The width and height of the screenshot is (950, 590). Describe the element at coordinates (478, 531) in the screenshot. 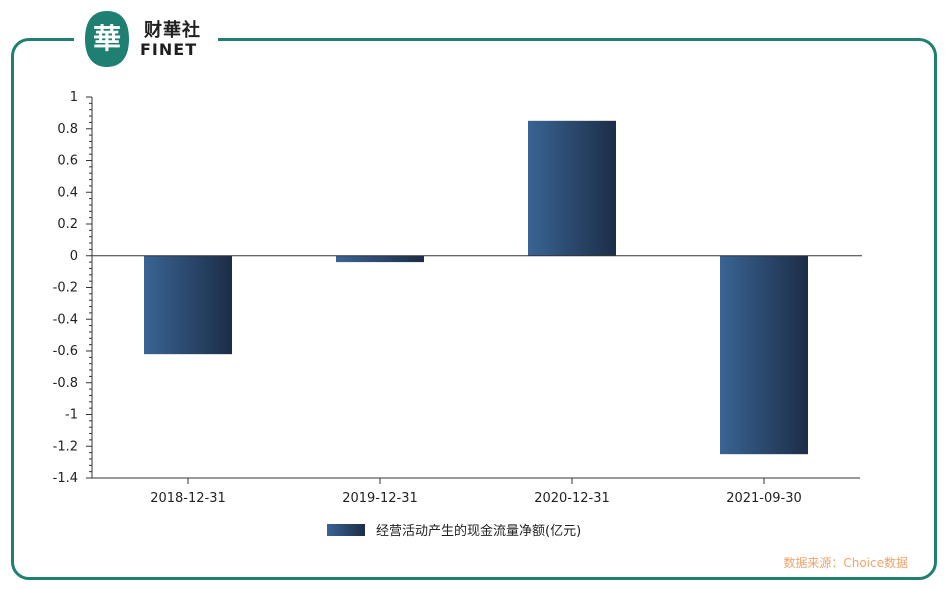

I see `legend-label: 经营活动产生的现金流量净额(亿元)` at that location.